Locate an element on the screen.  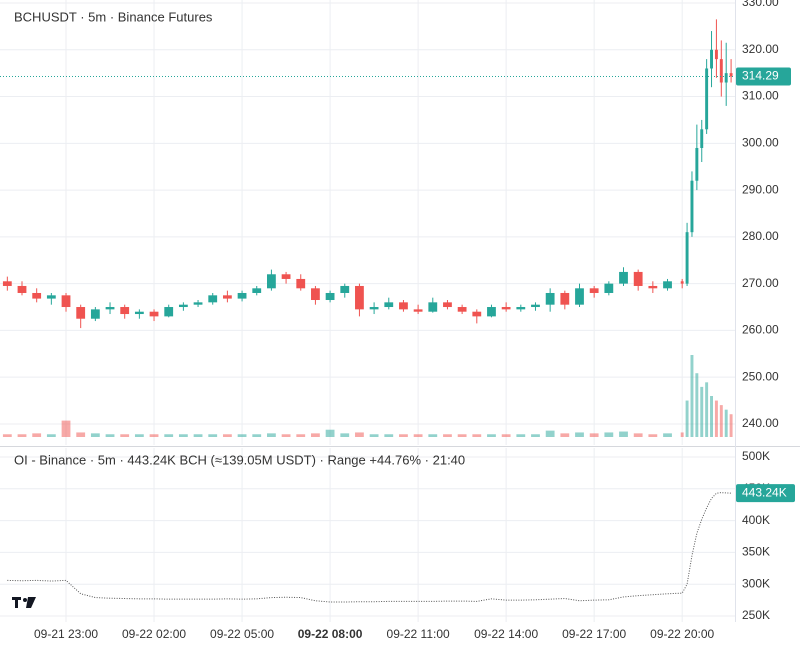
oi-last-box is located at coordinates (765, 493).